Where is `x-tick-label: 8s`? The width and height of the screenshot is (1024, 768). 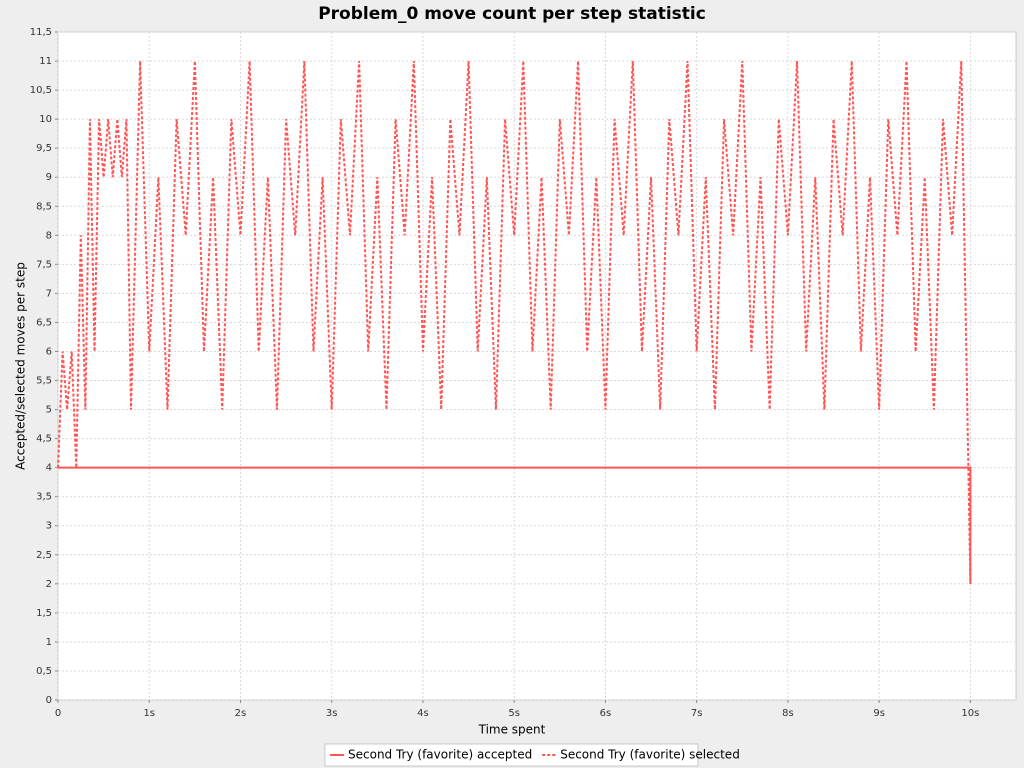 x-tick-label: 8s is located at coordinates (788, 713).